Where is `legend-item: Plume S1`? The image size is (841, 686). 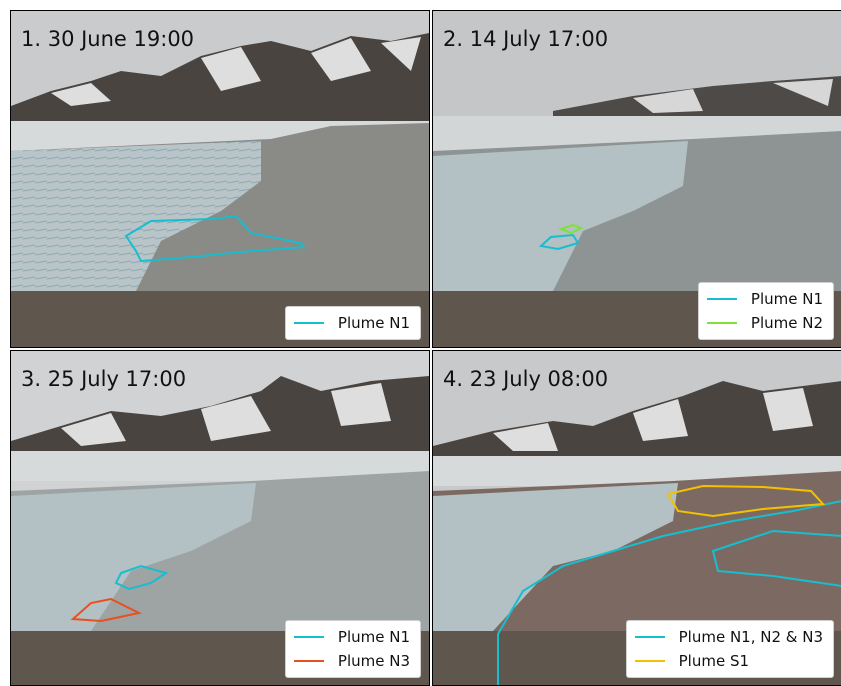
legend-item: Plume S1 is located at coordinates (728, 661).